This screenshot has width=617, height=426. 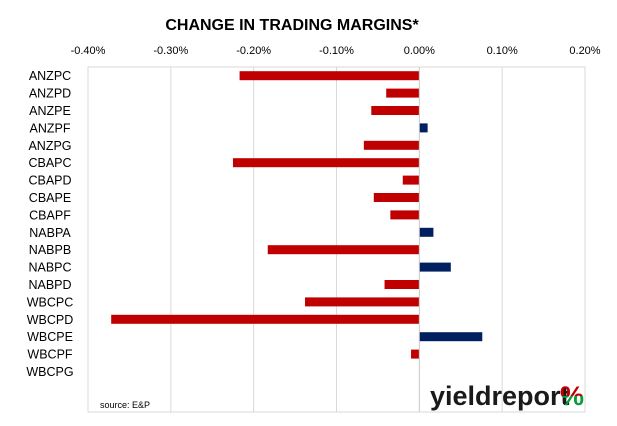 What do you see at coordinates (265, 319) in the screenshot?
I see `bar-wbcpd` at bounding box center [265, 319].